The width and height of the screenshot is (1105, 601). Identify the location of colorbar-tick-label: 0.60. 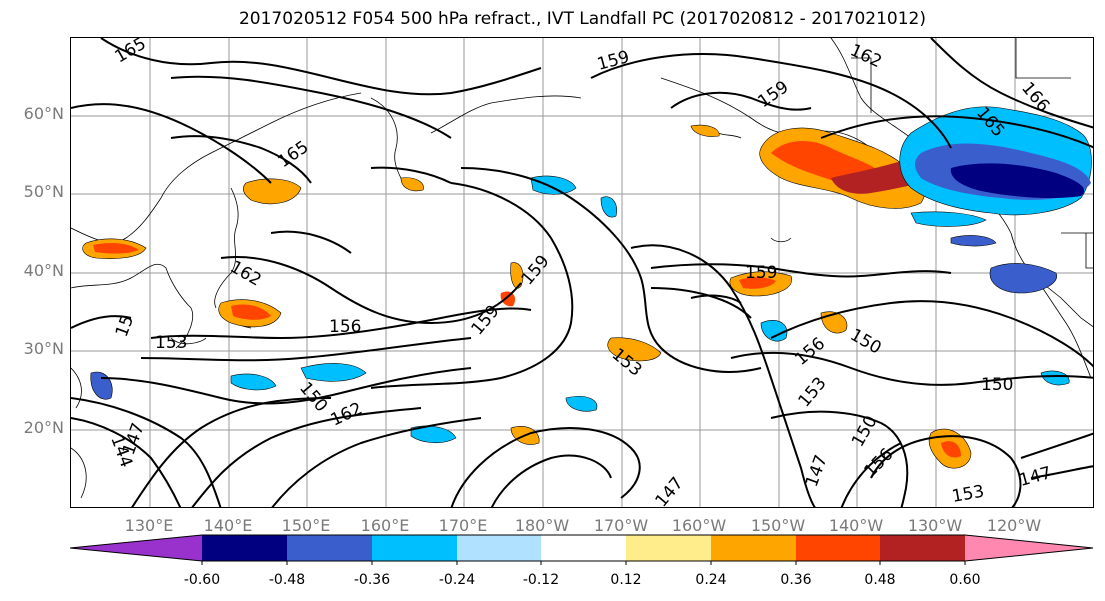
(965, 580).